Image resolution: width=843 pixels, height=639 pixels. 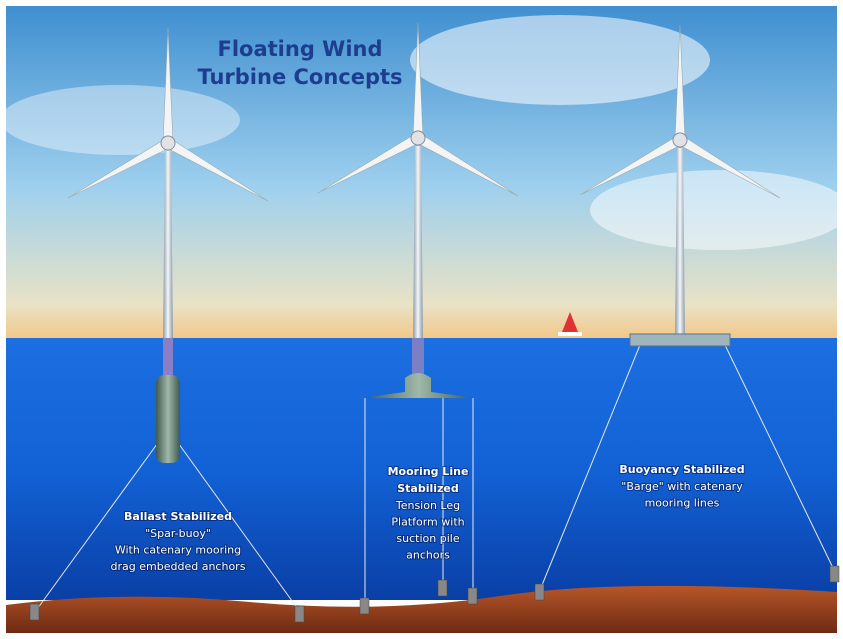 What do you see at coordinates (299, 77) in the screenshot?
I see `title-line: Turbine Concepts` at bounding box center [299, 77].